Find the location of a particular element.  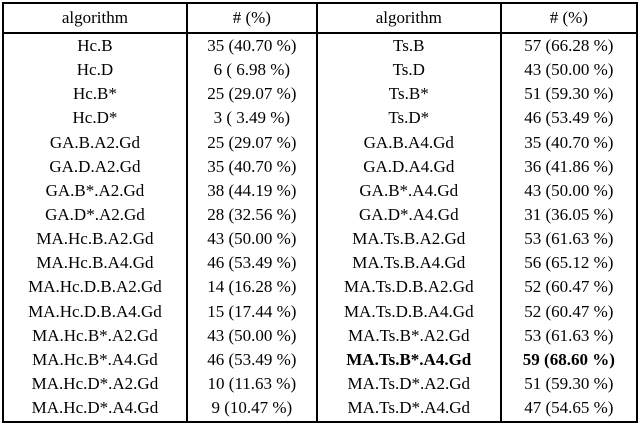

algorithm-cell: GA.D.A2.Gd is located at coordinates (95, 166).